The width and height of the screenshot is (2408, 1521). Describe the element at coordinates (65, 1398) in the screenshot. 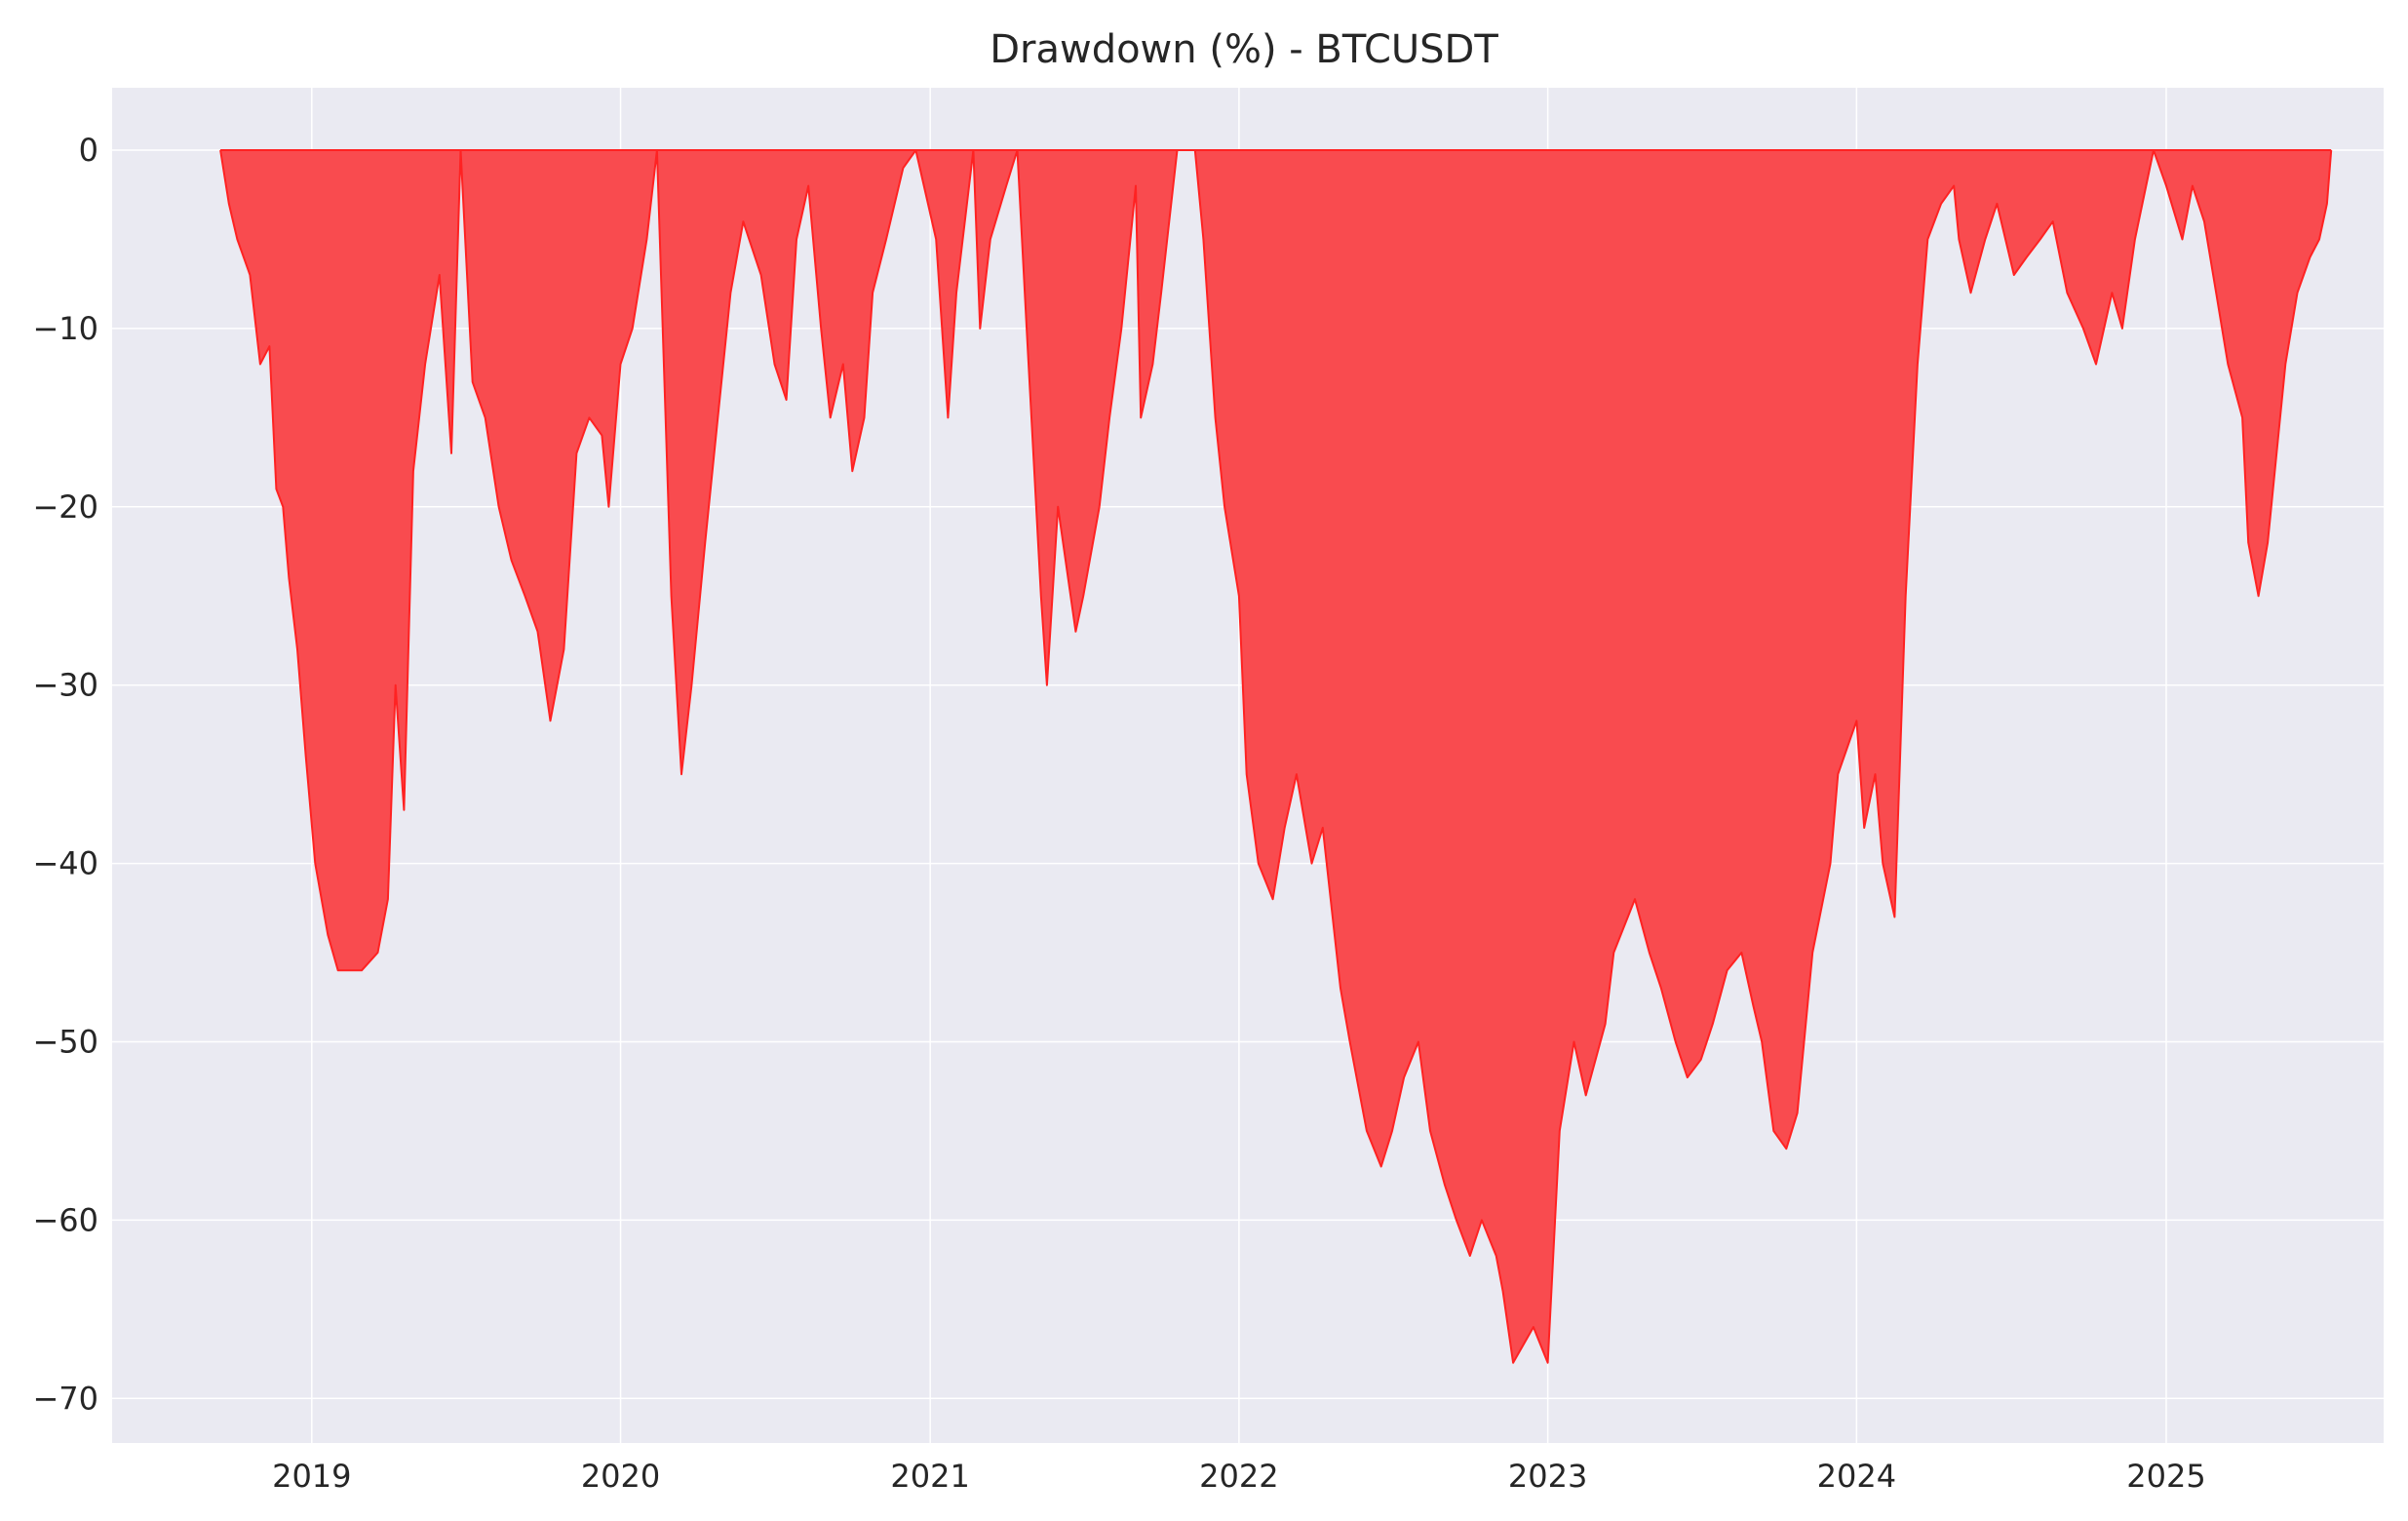

I see `y-tick-label: −70` at that location.